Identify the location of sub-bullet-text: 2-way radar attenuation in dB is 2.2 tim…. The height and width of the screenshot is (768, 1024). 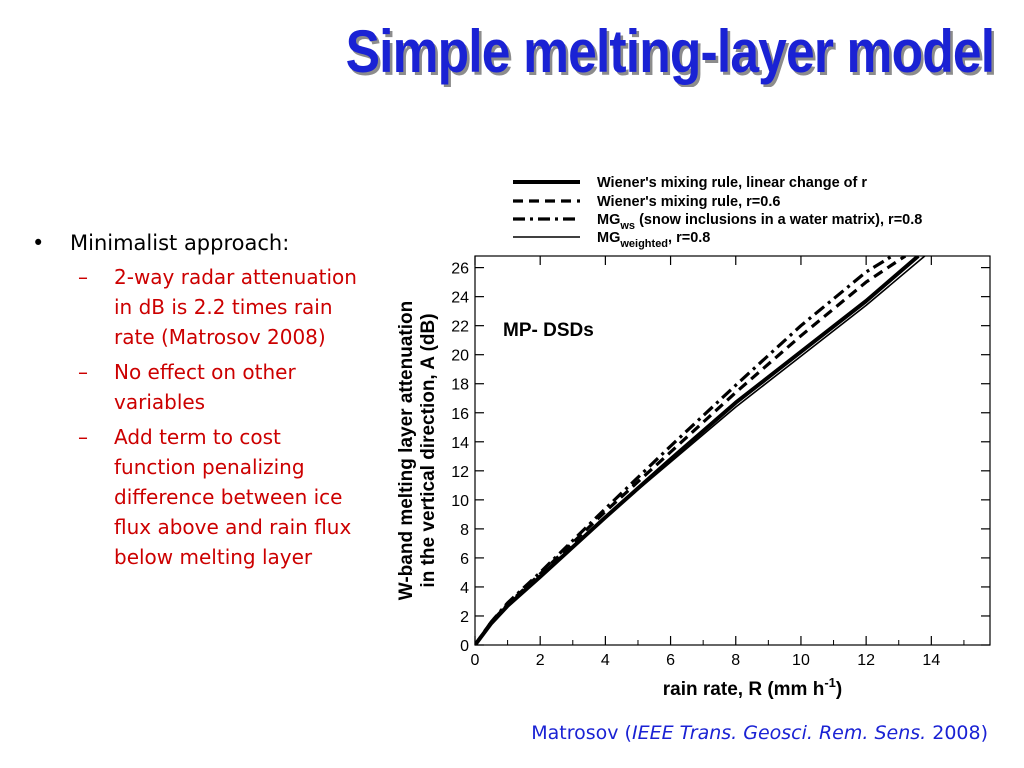
(235, 307).